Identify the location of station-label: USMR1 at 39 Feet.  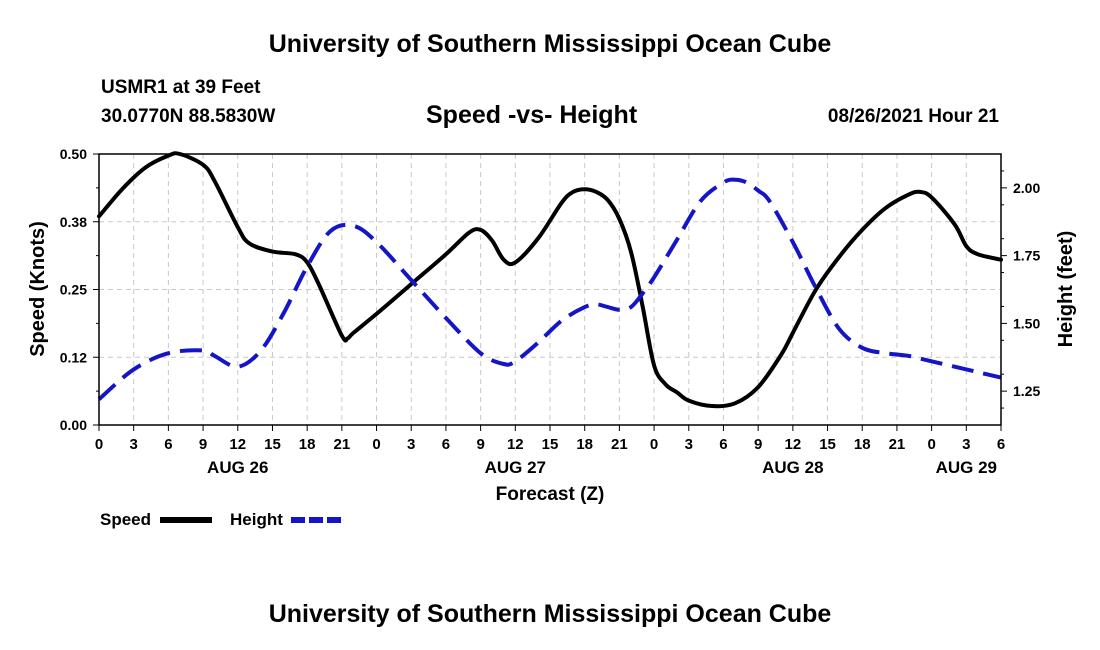
(181, 87).